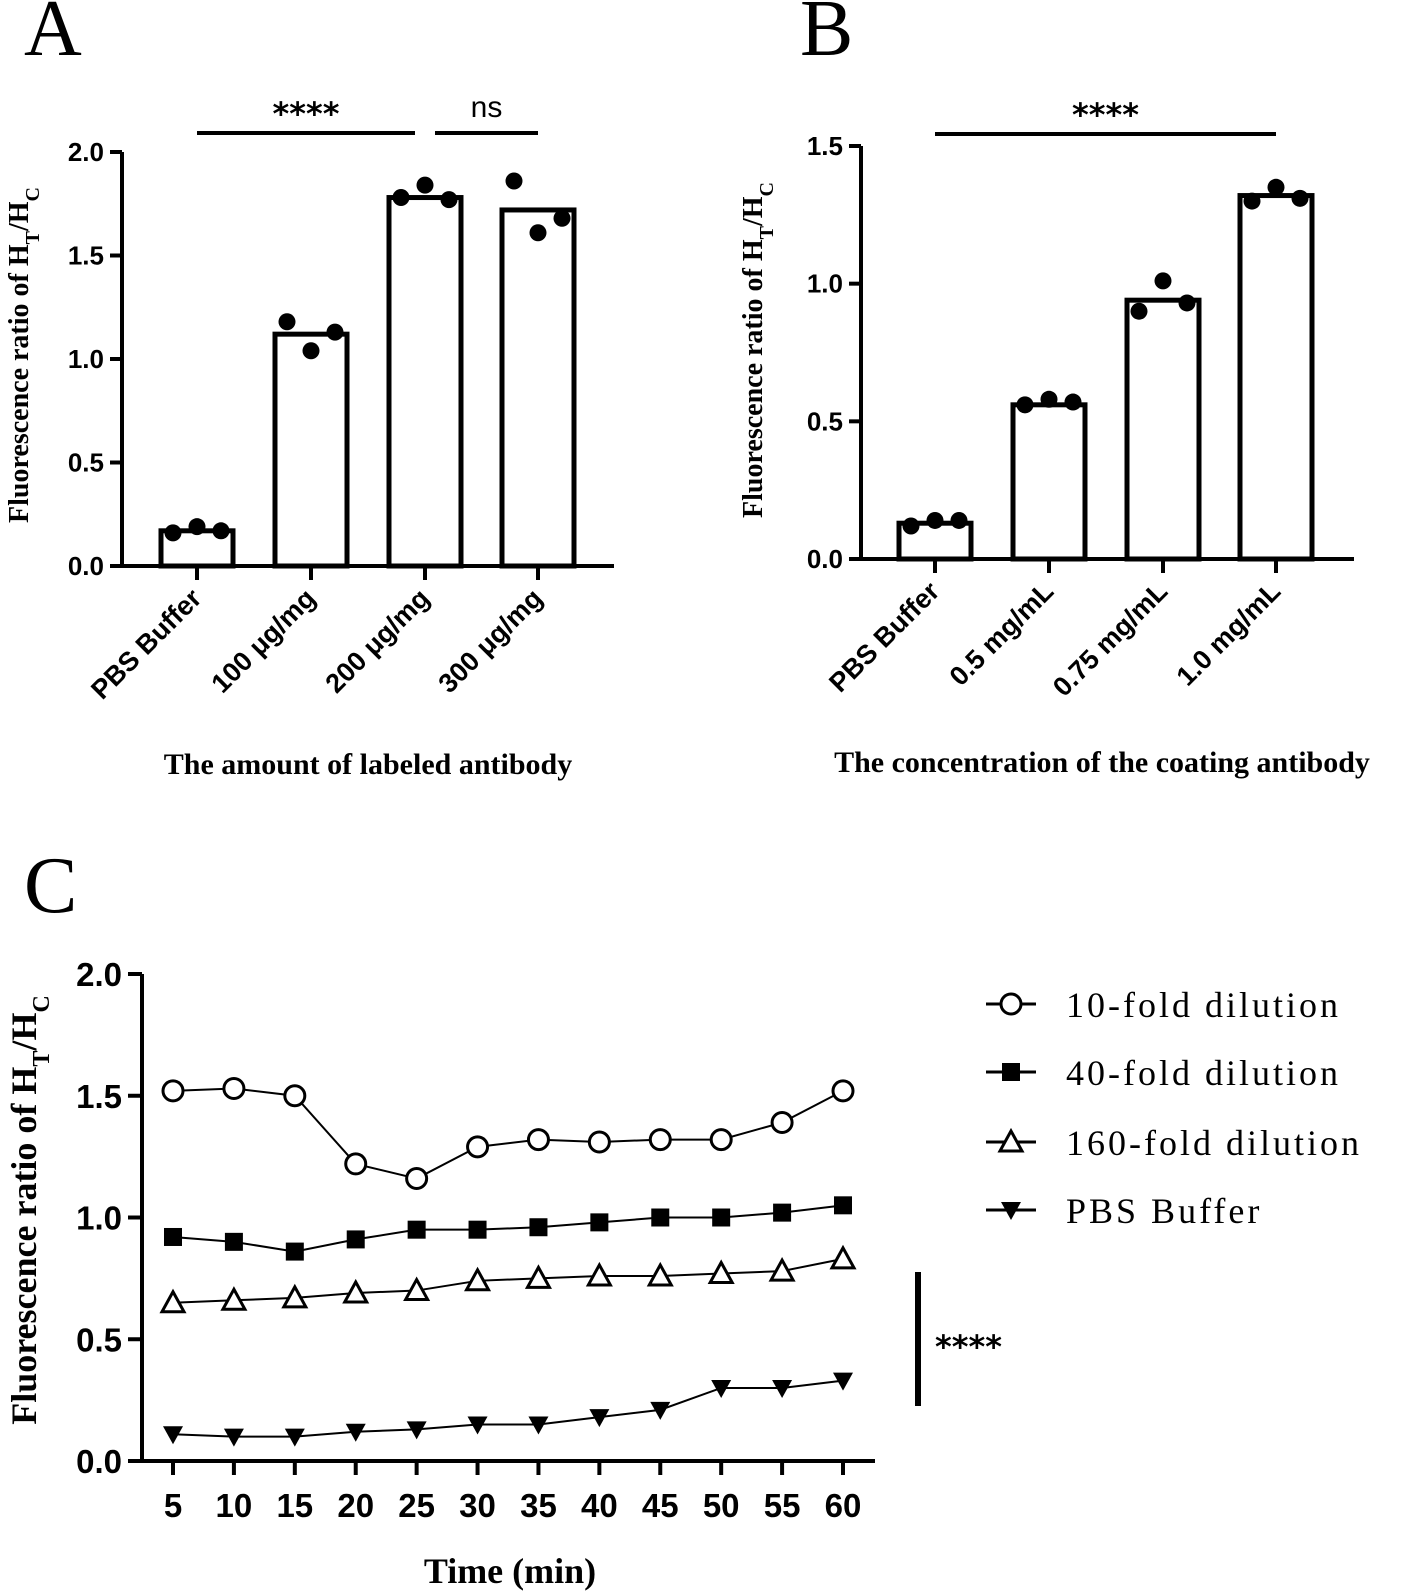 The width and height of the screenshot is (1417, 1591). Describe the element at coordinates (825, 284) in the screenshot. I see `b-ytick-label: 1.0` at that location.